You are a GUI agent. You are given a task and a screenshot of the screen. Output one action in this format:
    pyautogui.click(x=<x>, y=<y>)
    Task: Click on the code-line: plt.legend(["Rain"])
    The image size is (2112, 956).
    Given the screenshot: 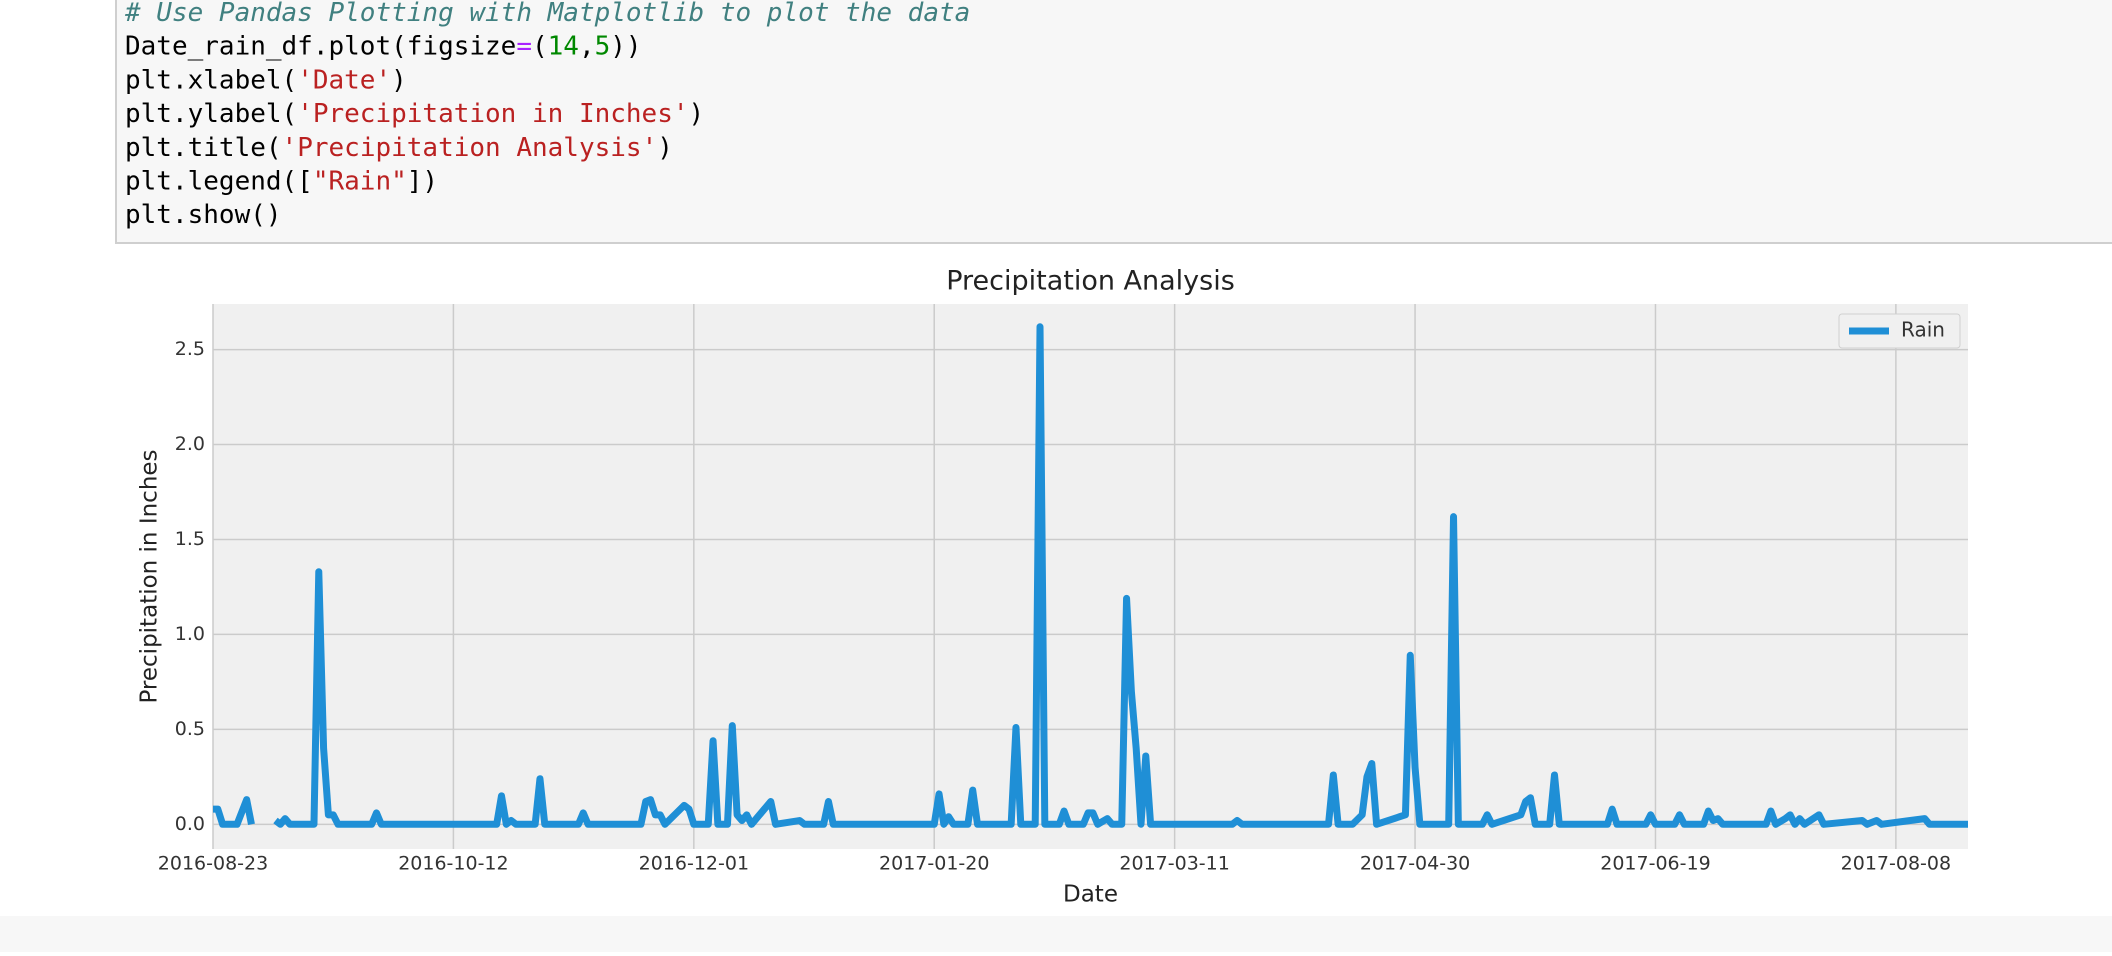 What is the action you would take?
    pyautogui.click(x=281, y=181)
    